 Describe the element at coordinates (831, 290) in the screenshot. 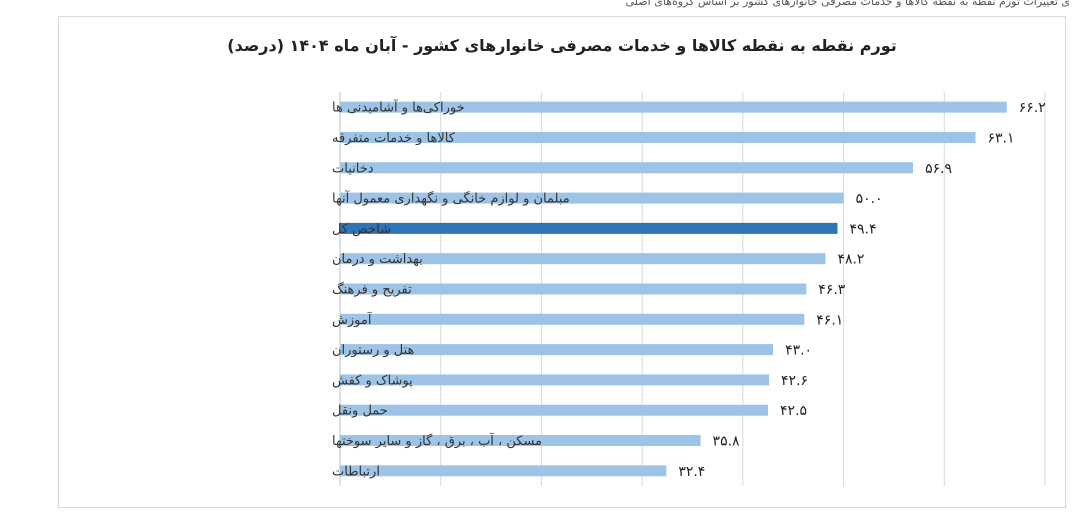

I see `data-label: ۴۶.۳` at that location.